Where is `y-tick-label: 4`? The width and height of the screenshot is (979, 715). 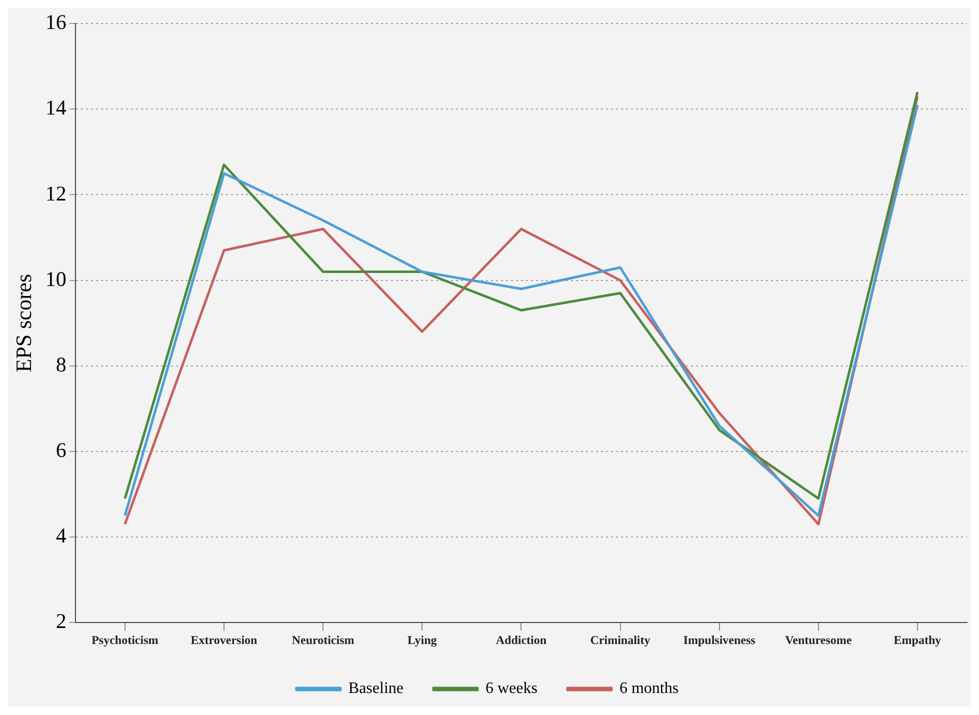 y-tick-label: 4 is located at coordinates (61, 536).